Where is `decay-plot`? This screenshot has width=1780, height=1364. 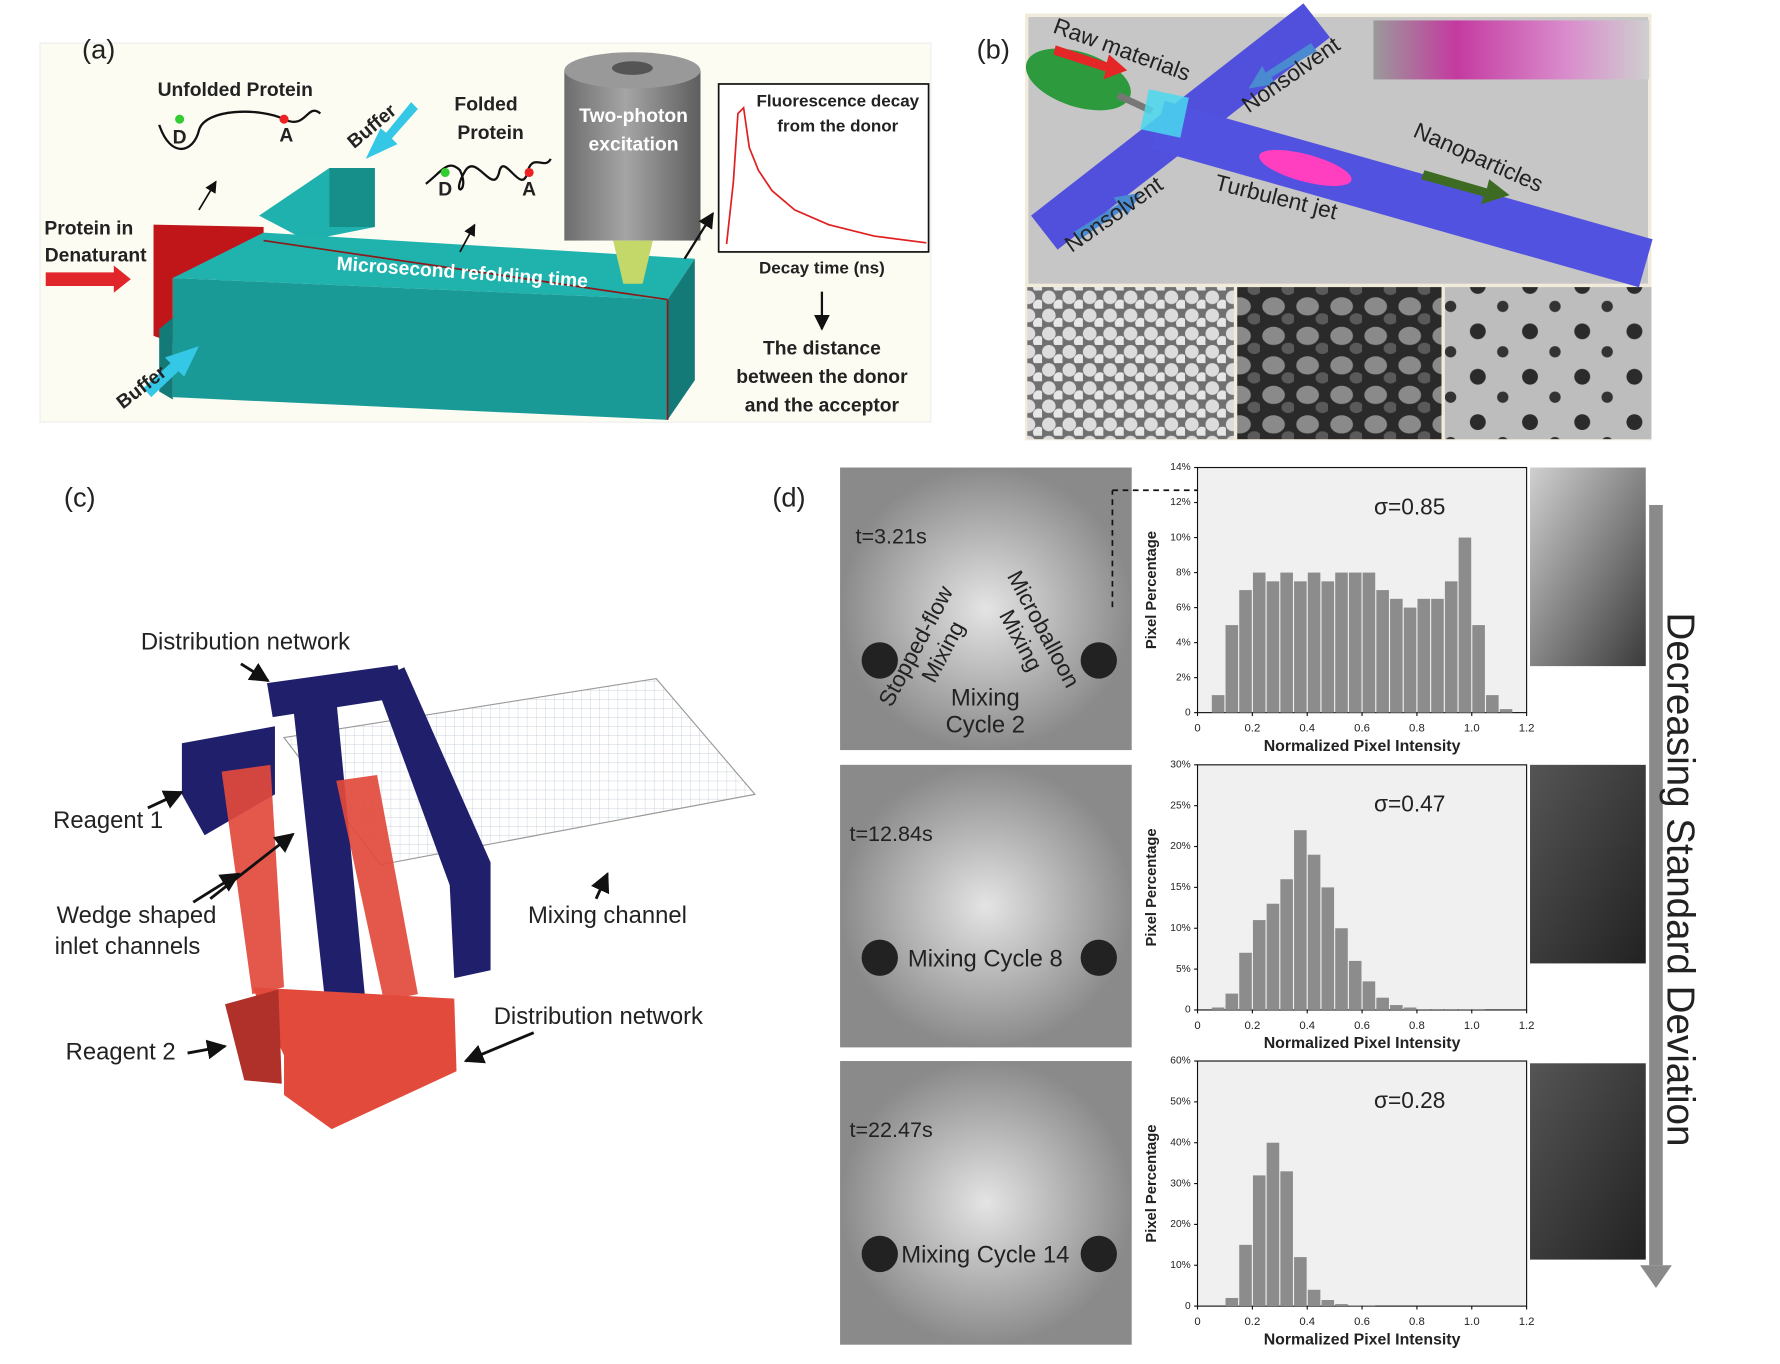
decay-plot is located at coordinates (823, 168).